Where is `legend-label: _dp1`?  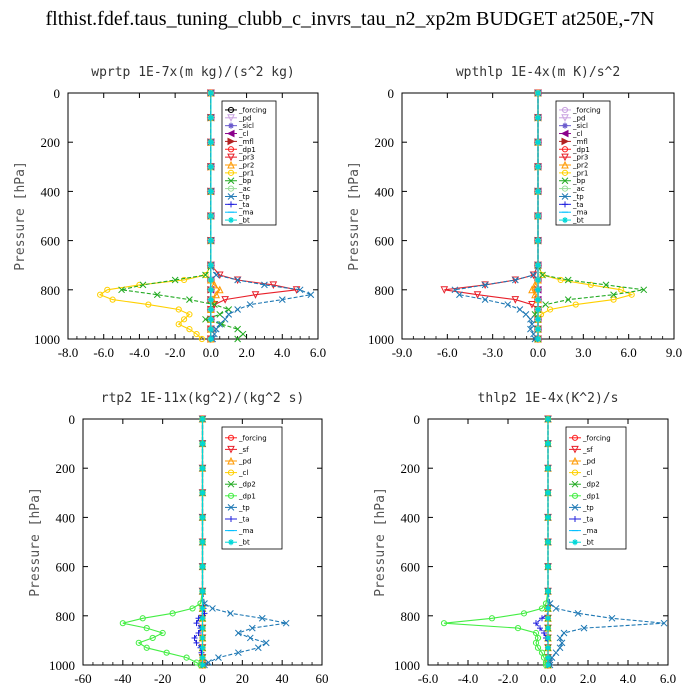
legend-label: _dp1 is located at coordinates (591, 496).